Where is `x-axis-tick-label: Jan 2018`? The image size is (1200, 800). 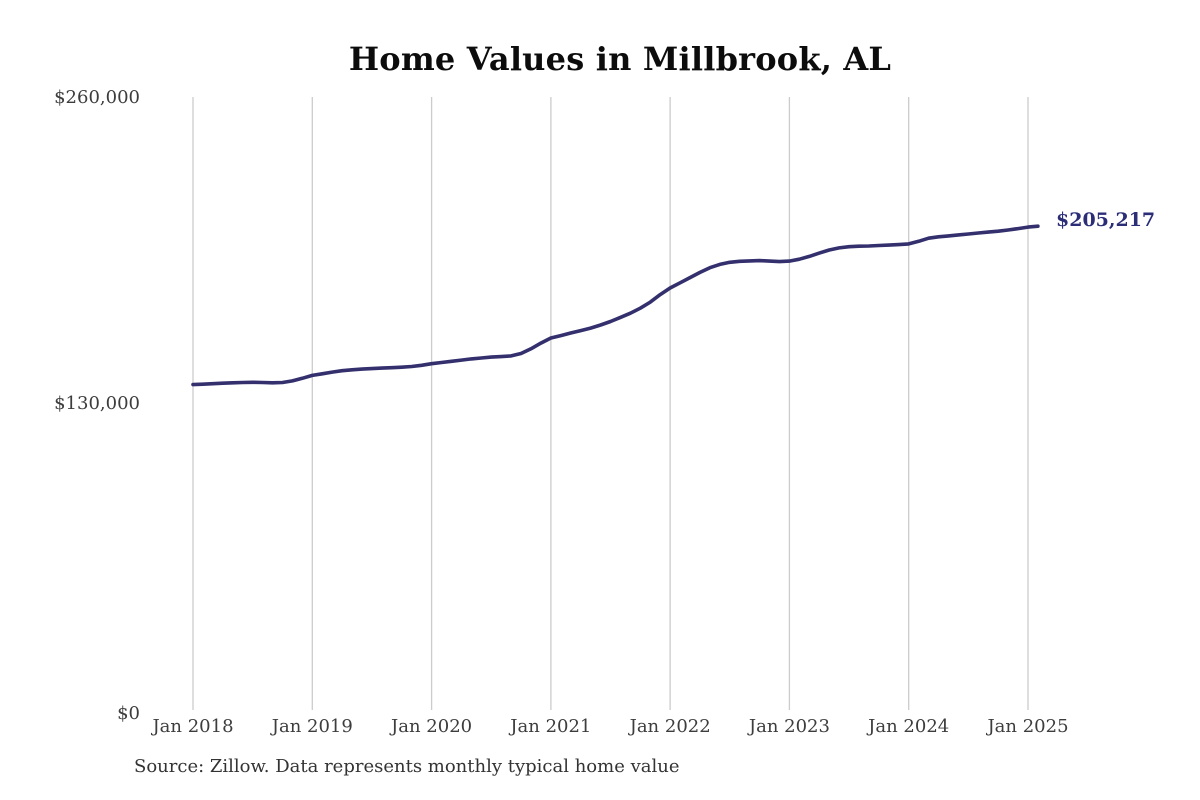
x-axis-tick-label: Jan 2018 is located at coordinates (193, 726).